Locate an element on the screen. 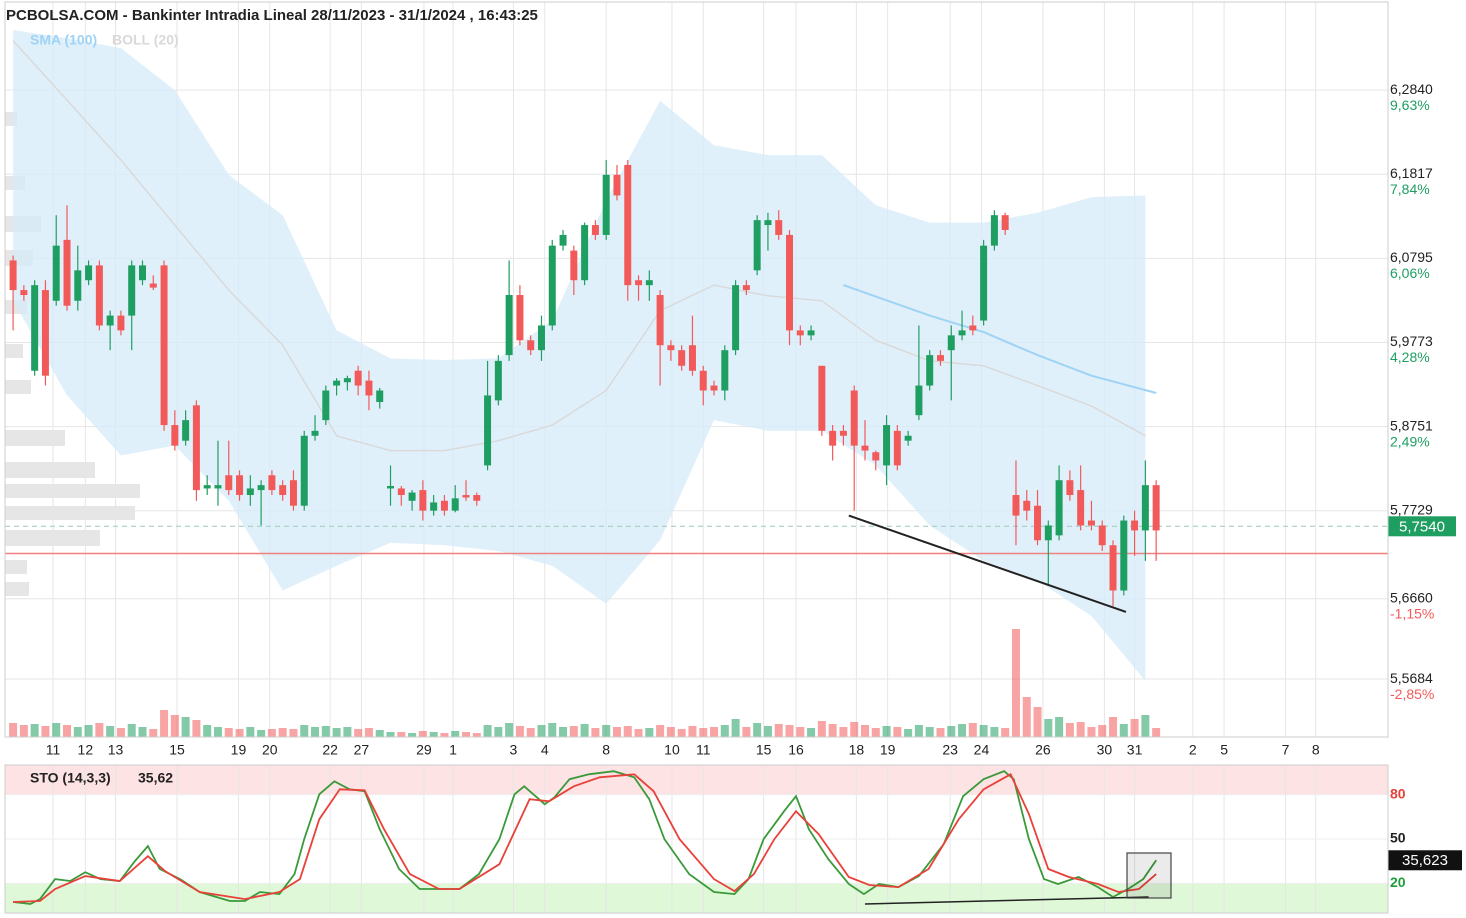 The width and height of the screenshot is (1466, 918). y-tick-label: 5,9773 is located at coordinates (1411, 341).